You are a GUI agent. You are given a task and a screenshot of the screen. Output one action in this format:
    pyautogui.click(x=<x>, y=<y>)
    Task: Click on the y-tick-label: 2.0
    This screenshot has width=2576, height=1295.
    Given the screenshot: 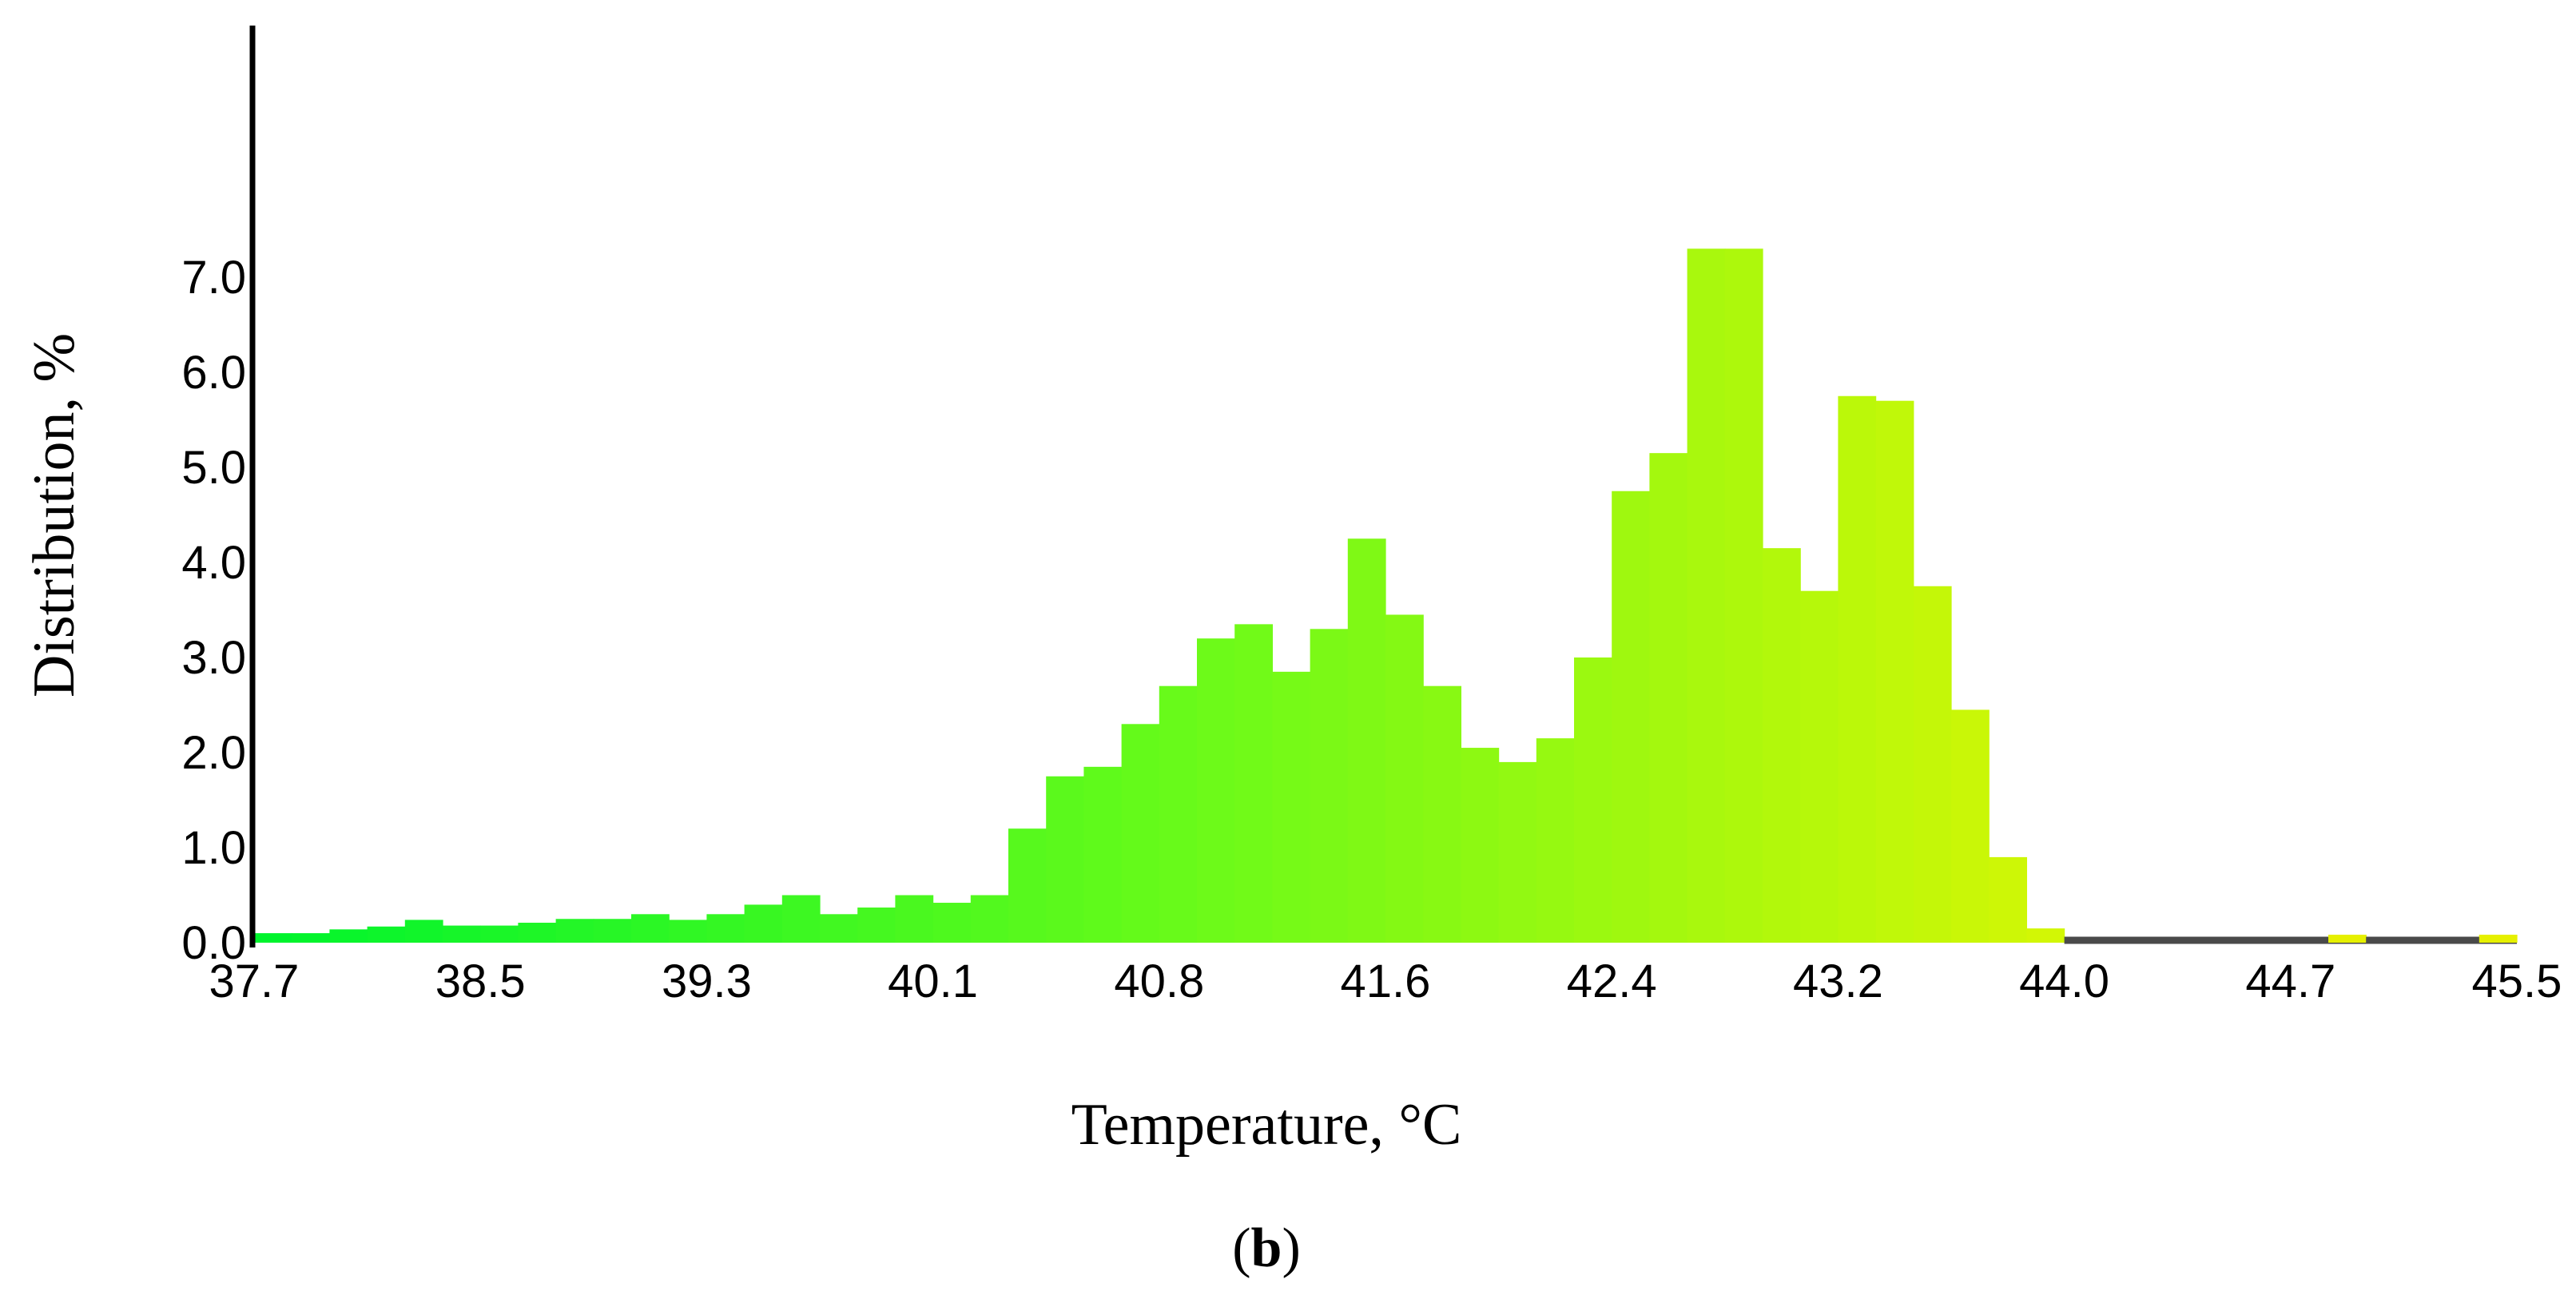 What is the action you would take?
    pyautogui.click(x=213, y=753)
    